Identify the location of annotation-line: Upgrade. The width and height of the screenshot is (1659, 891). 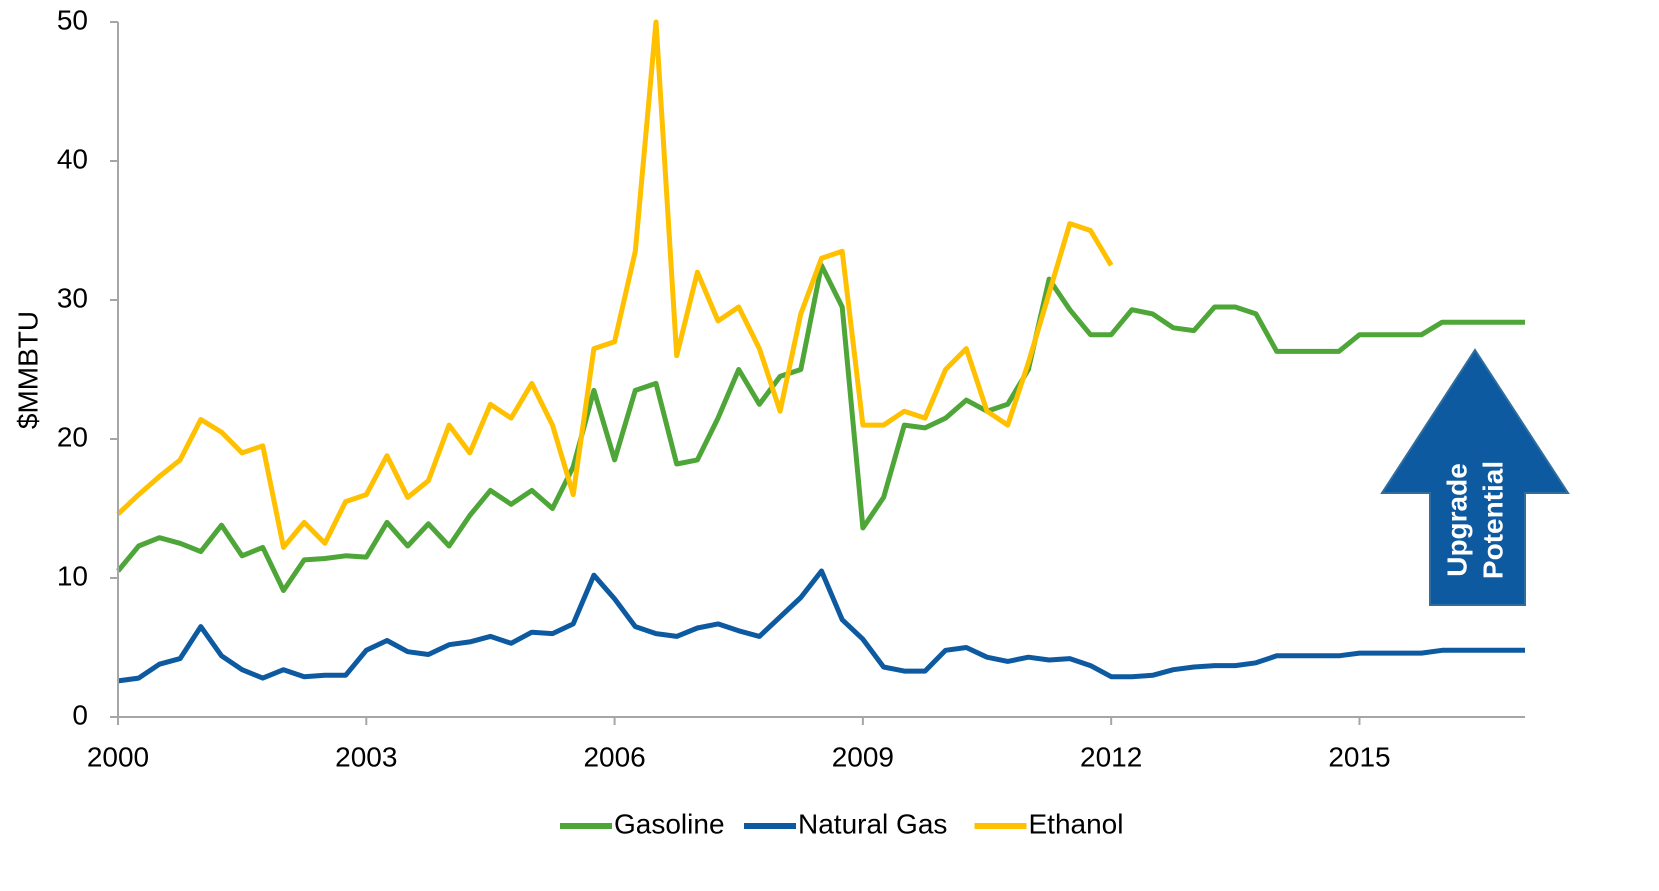
(1456, 520).